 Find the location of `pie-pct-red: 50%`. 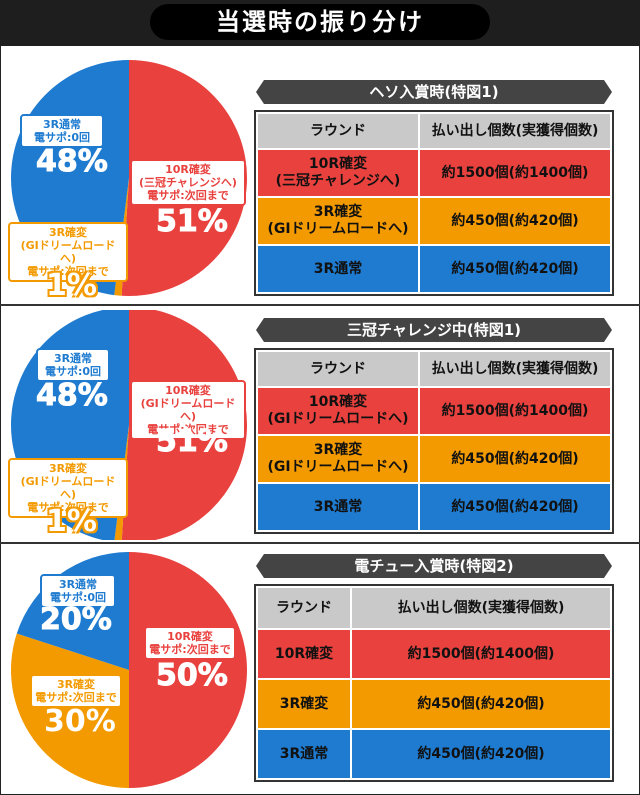

pie-pct-red: 50% is located at coordinates (192, 676).